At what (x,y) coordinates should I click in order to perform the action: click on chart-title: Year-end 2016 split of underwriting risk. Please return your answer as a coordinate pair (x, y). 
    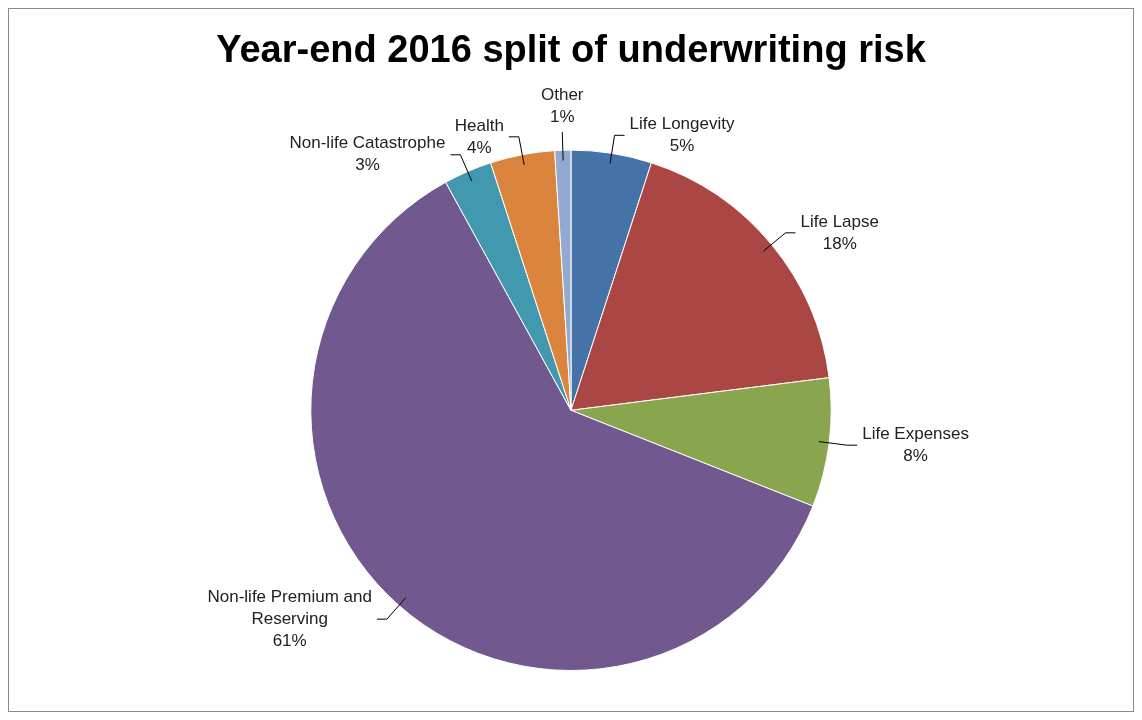
    Looking at the image, I should click on (571, 49).